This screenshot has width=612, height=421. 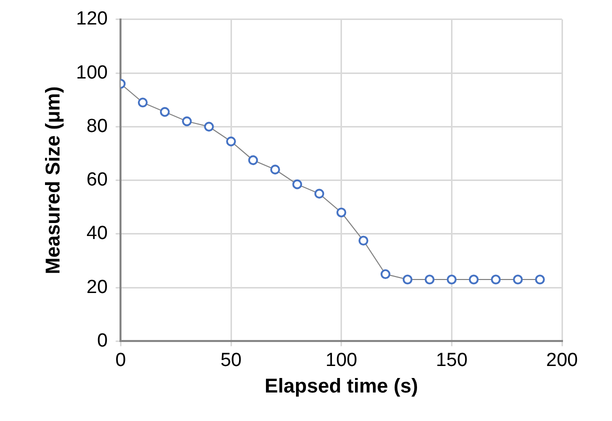 I want to click on x-tick-label: 150, so click(x=452, y=360).